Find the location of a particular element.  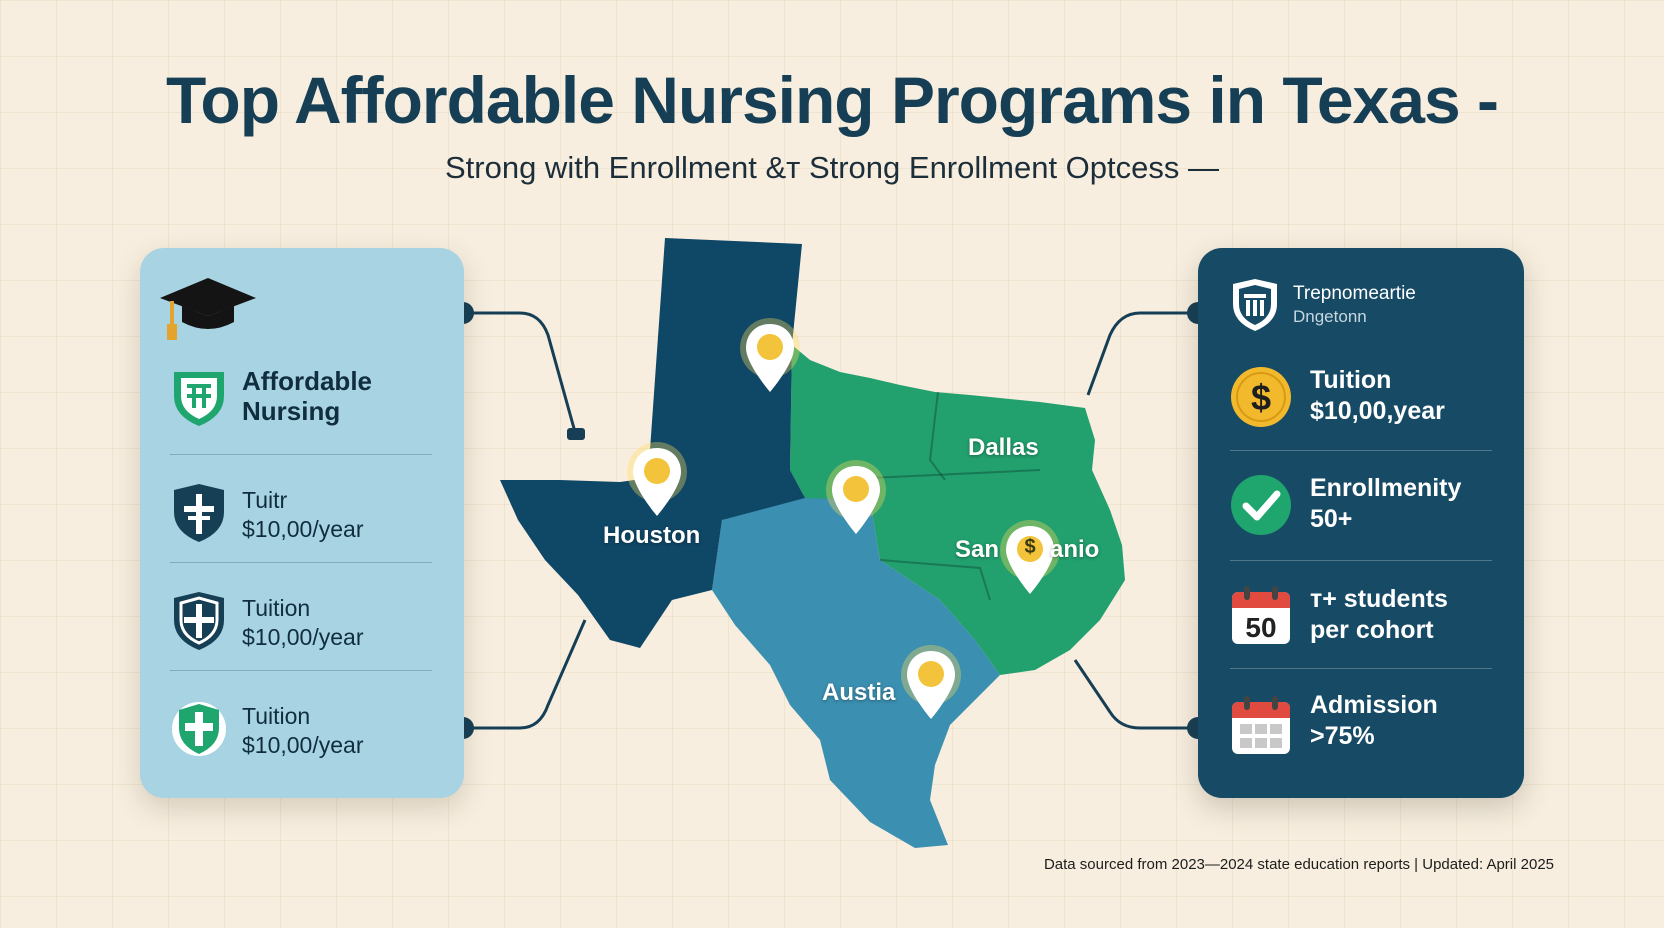

item-label: Tuitr is located at coordinates (265, 500).